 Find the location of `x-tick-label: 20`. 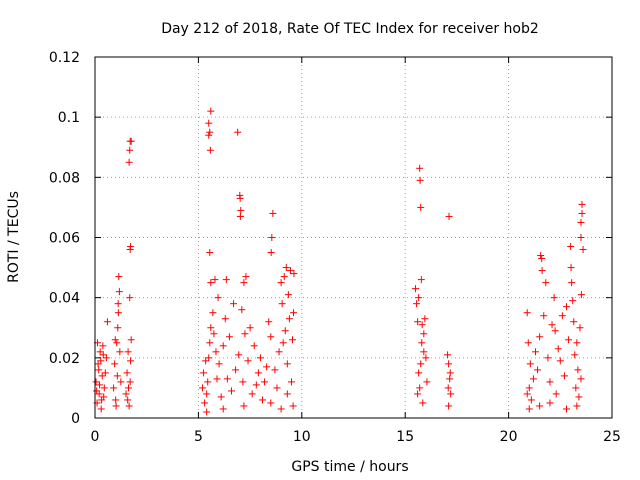

x-tick-label: 20 is located at coordinates (509, 437).